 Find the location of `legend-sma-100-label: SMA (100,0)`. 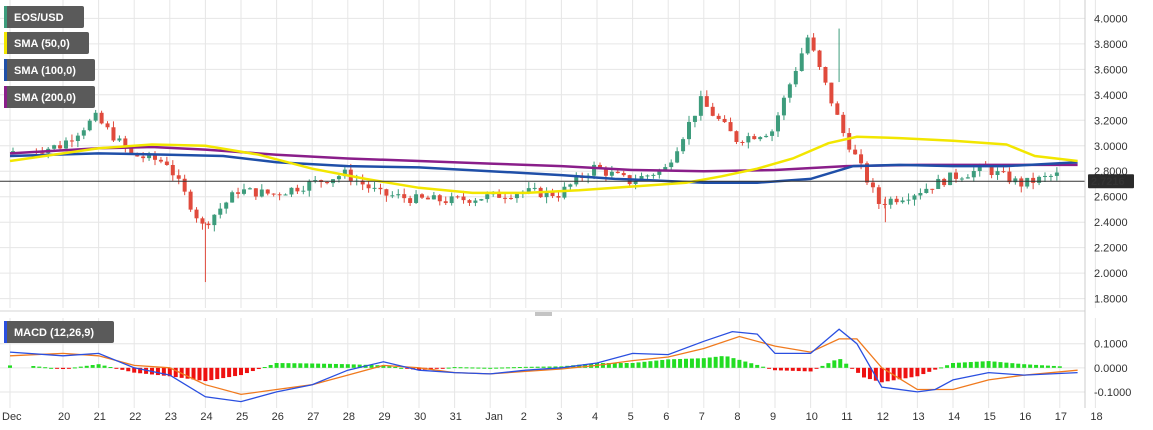

legend-sma-100-label: SMA (100,0) is located at coordinates (45, 71).